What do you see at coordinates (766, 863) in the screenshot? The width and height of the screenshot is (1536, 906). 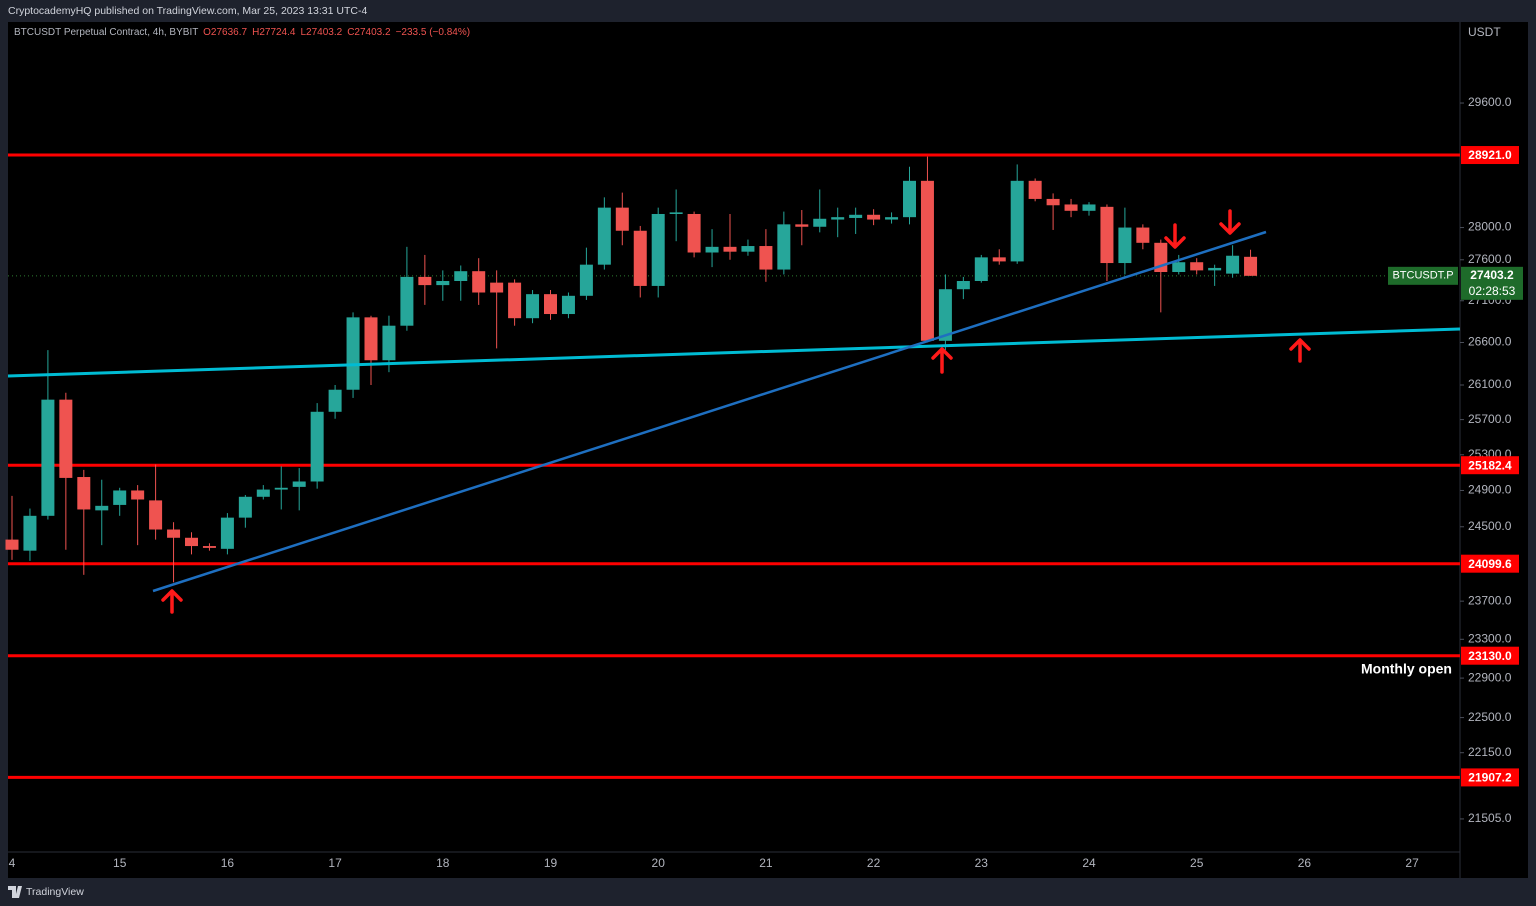 I see `x-tick-label: 21` at bounding box center [766, 863].